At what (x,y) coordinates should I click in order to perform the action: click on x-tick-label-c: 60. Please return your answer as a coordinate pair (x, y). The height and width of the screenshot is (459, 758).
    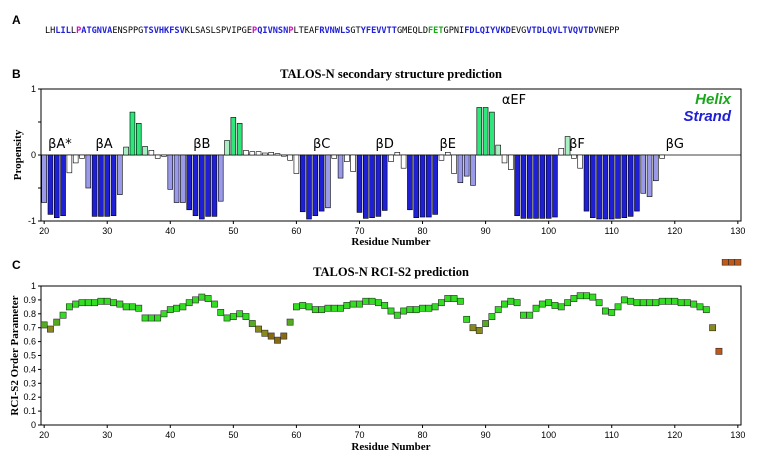
    Looking at the image, I should click on (296, 435).